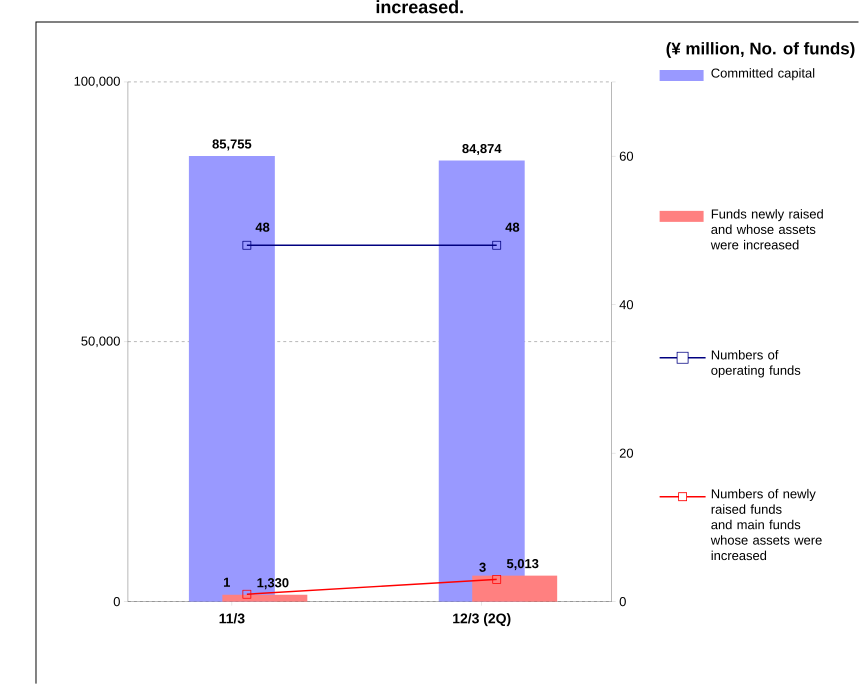 The height and width of the screenshot is (684, 859). What do you see at coordinates (762, 74) in the screenshot?
I see `legend-label: Committed capital` at bounding box center [762, 74].